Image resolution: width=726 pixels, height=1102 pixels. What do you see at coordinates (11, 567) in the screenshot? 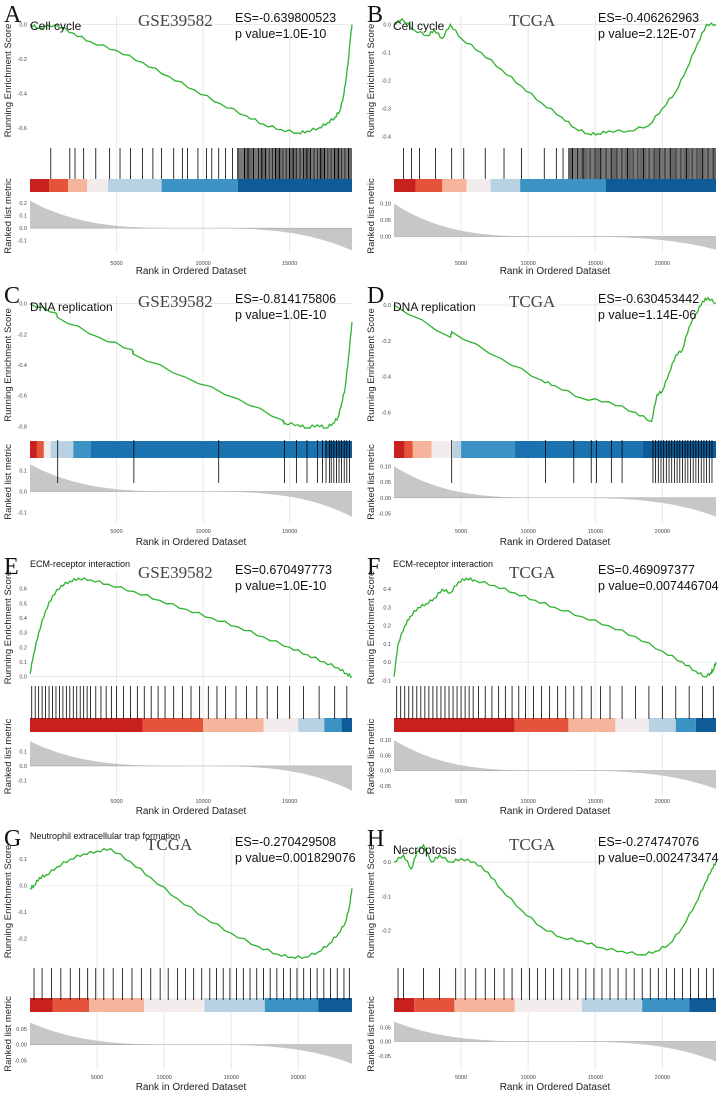
I see `panel-letter: E` at bounding box center [11, 567].